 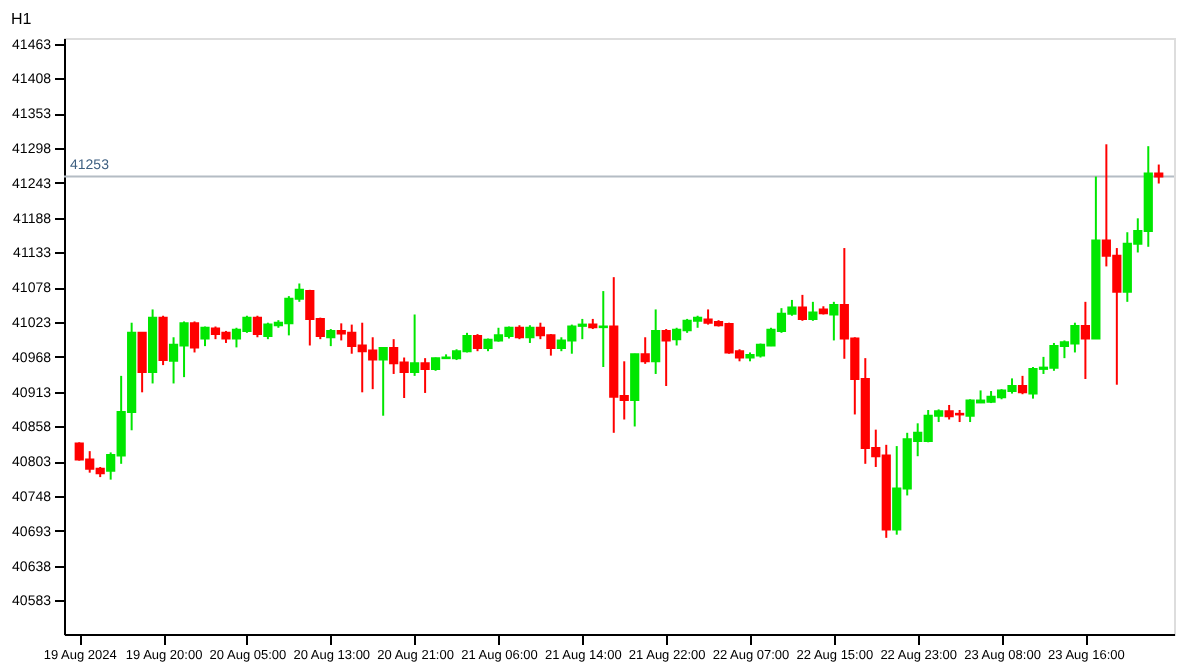 What do you see at coordinates (22, 18) in the screenshot?
I see `chart-title: H1` at bounding box center [22, 18].